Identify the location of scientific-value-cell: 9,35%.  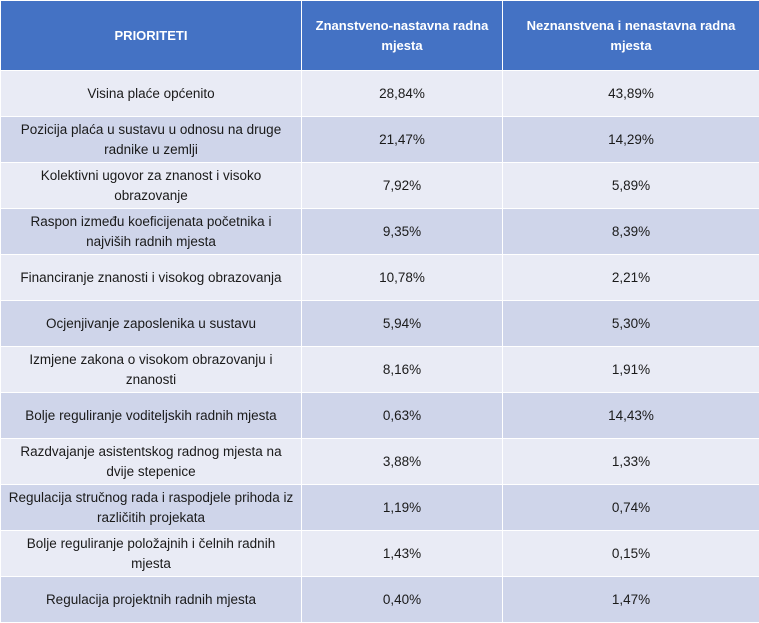
(402, 232).